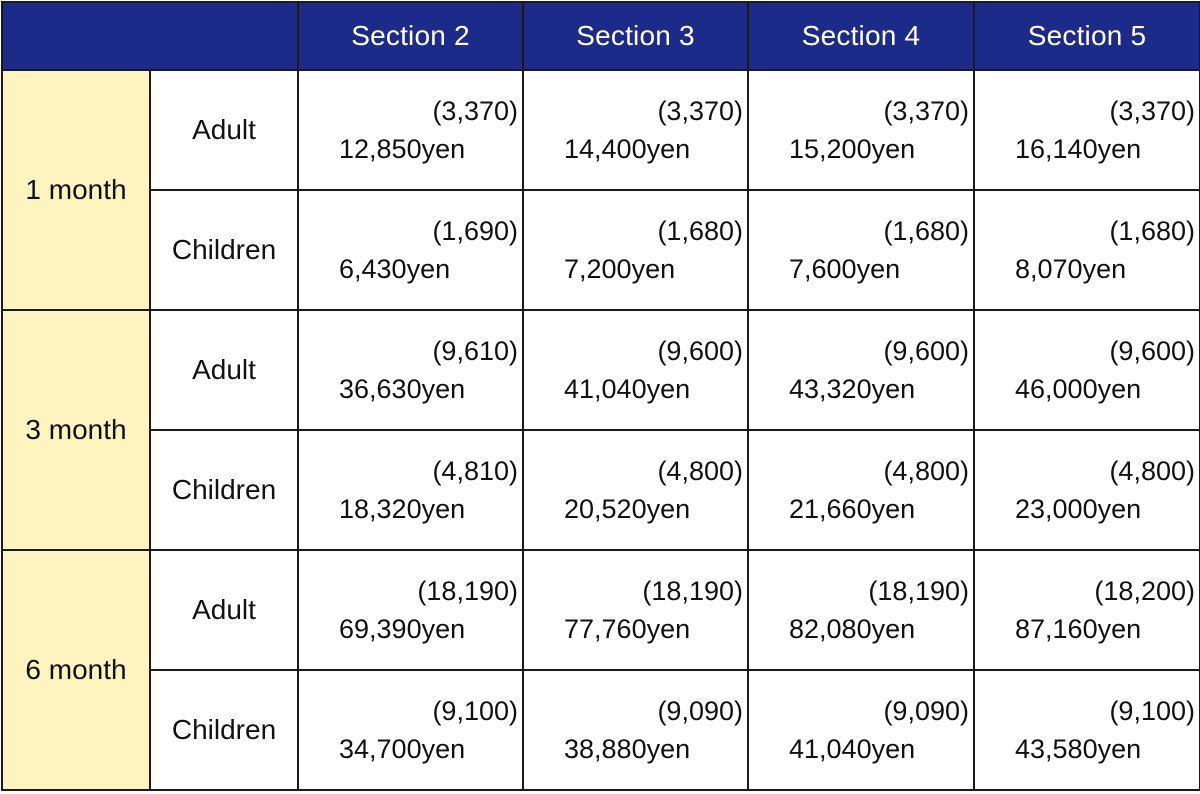 The height and width of the screenshot is (794, 1200). Describe the element at coordinates (1086, 130) in the screenshot. I see `fare-cell: (3,370) 16,140yen` at that location.